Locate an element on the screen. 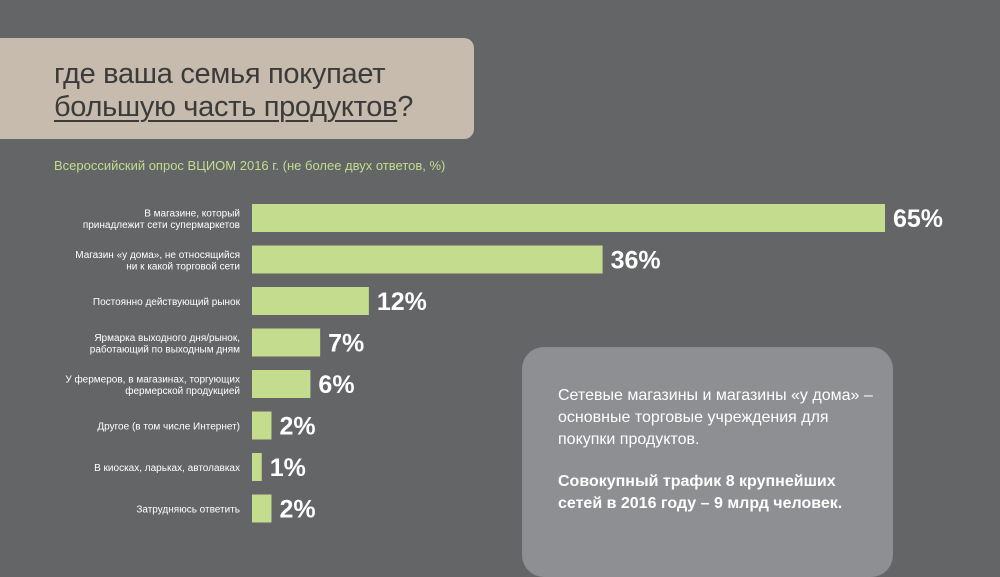 The image size is (1000, 577). category-label-0-1: принадлежит сети супермаркетов is located at coordinates (161, 225).